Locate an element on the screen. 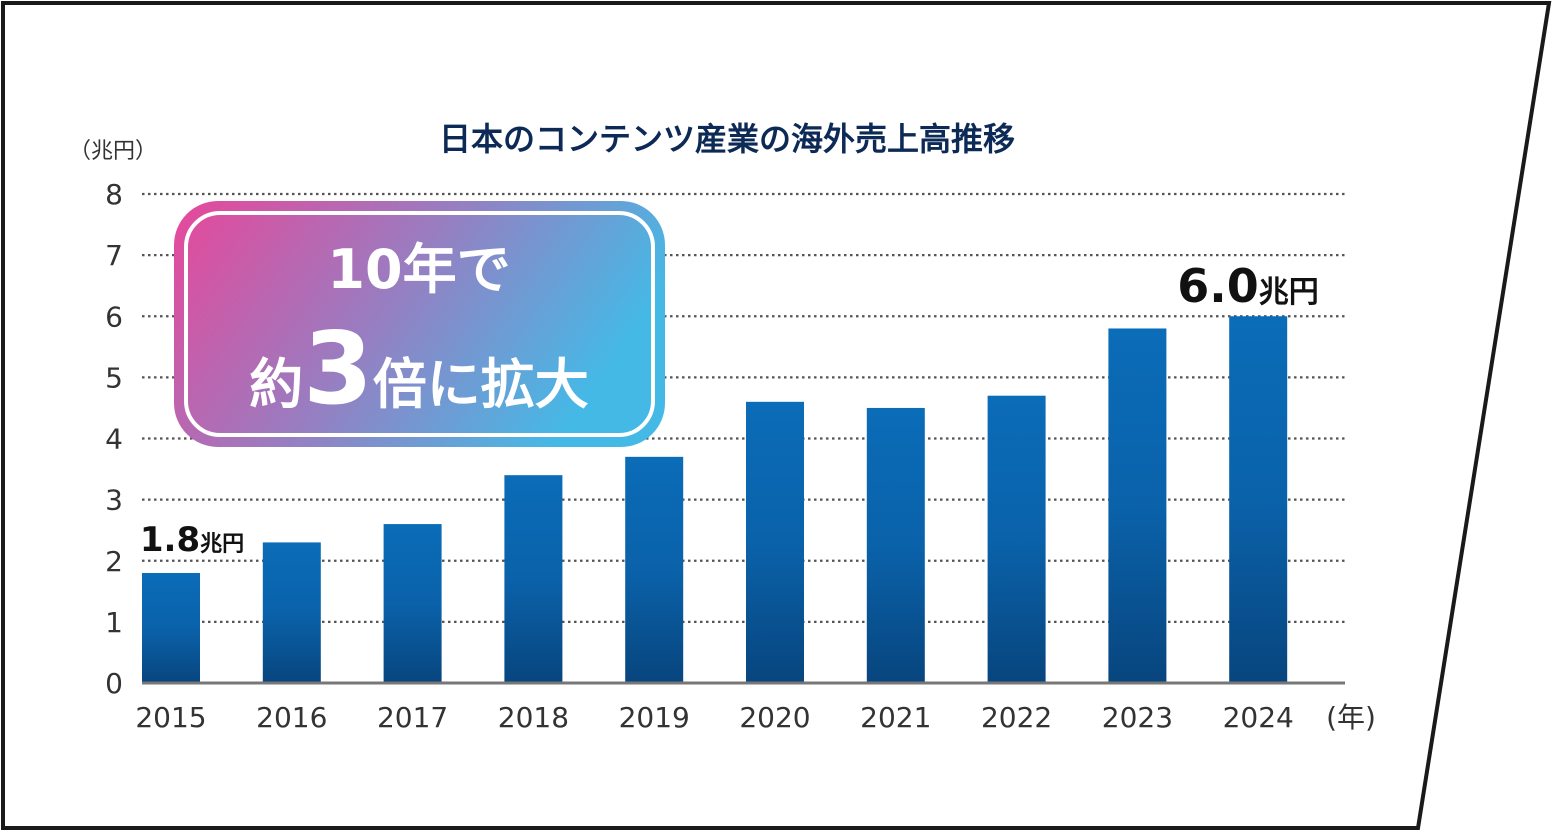  callout-line2: 約3倍に拡大 is located at coordinates (419, 368).